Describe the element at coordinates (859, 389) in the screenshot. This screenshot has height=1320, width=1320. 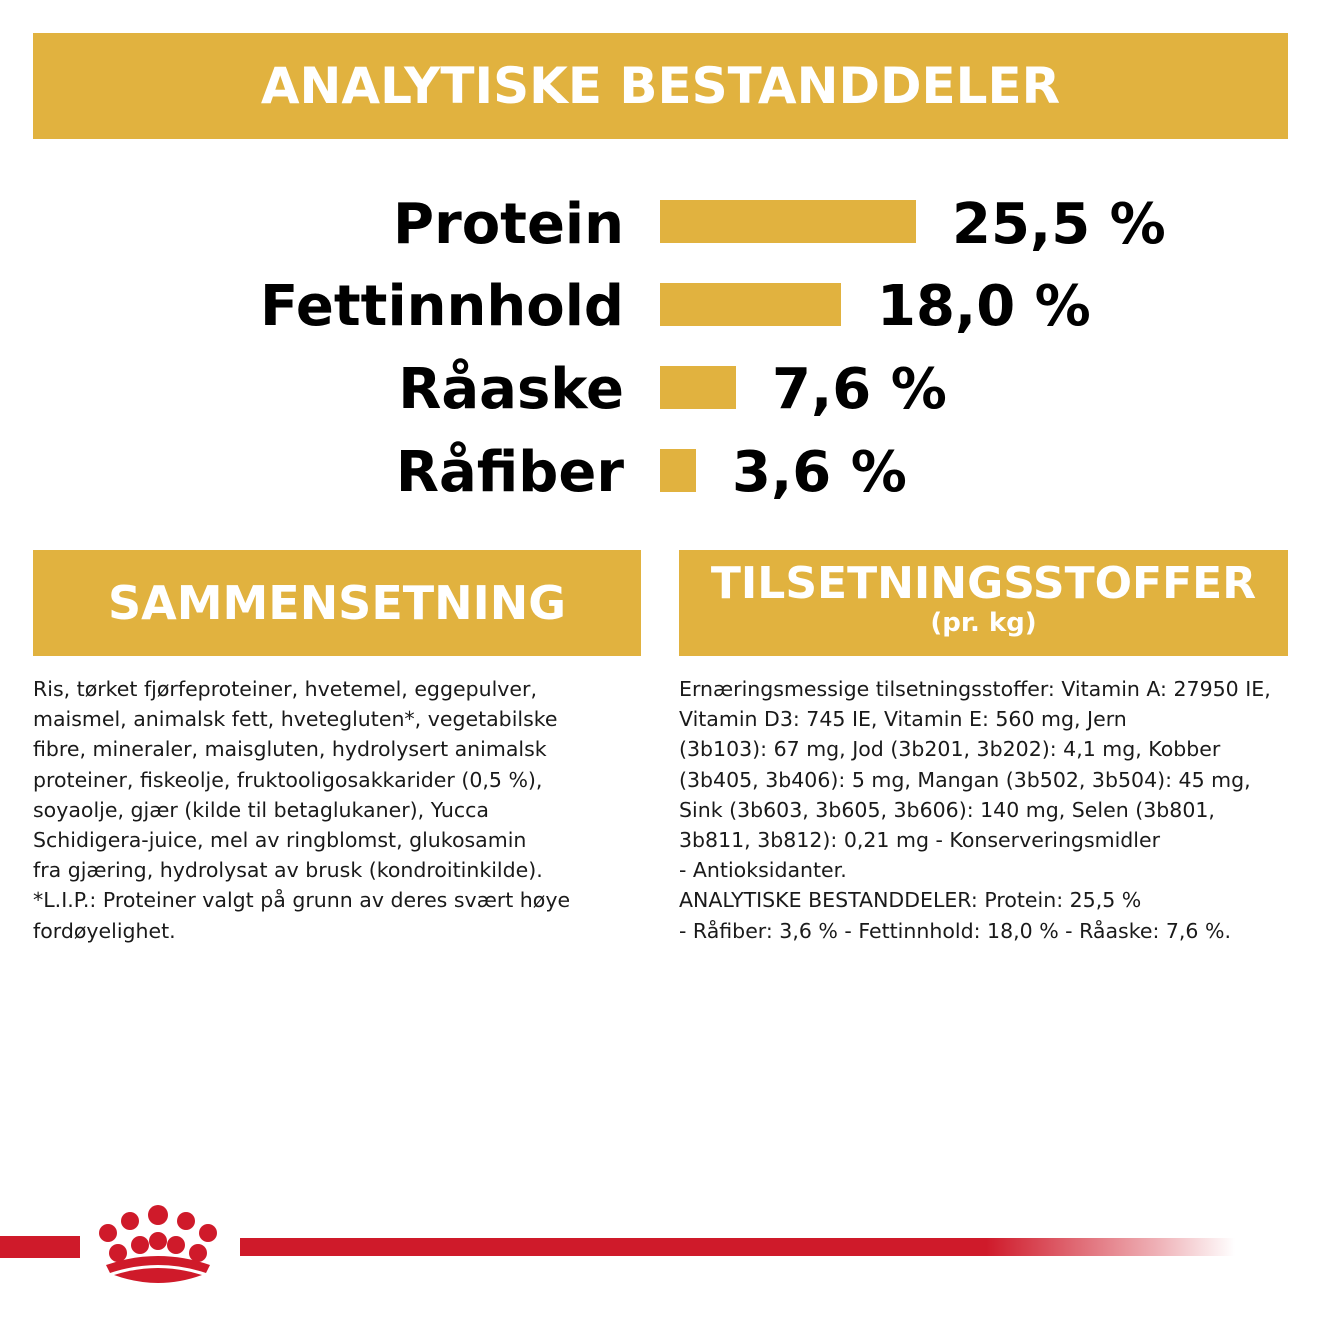
I see `nutrient-value-ash: 7,6 %` at that location.